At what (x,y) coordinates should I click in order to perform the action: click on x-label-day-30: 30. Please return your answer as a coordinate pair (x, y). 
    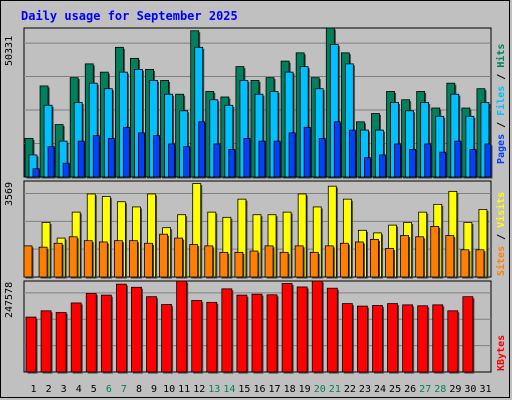
    Looking at the image, I should click on (470, 389).